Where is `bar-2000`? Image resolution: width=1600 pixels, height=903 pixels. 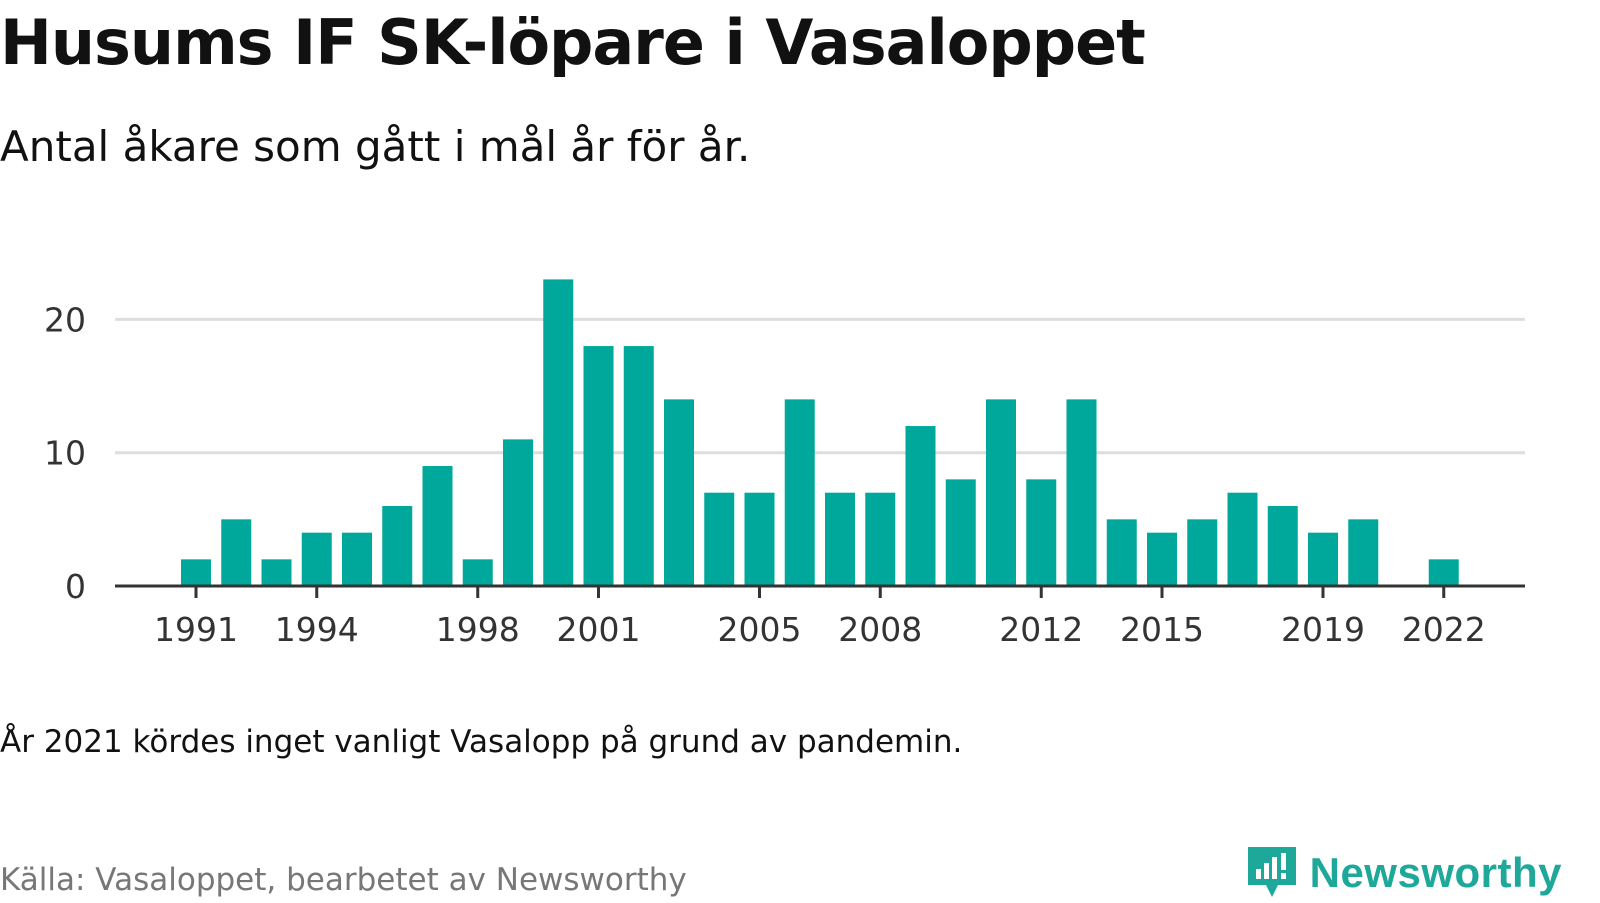 bar-2000 is located at coordinates (558, 432).